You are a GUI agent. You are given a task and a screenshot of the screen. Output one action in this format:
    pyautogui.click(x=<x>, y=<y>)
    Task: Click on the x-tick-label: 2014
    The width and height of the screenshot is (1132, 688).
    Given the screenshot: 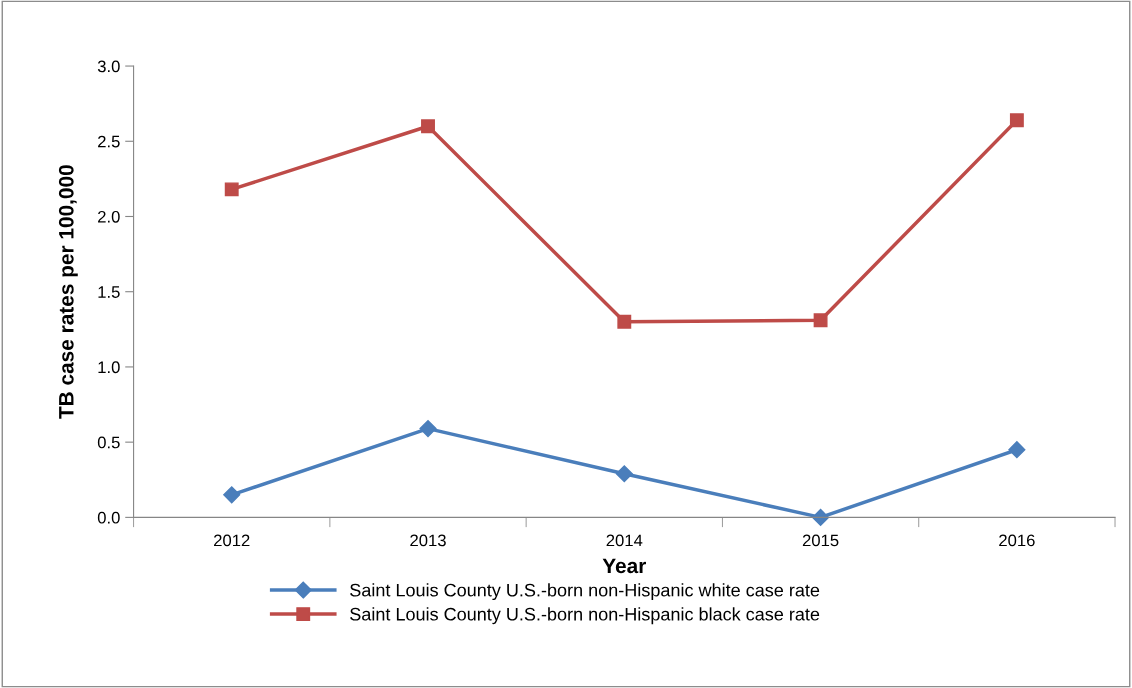 What is the action you would take?
    pyautogui.click(x=624, y=540)
    